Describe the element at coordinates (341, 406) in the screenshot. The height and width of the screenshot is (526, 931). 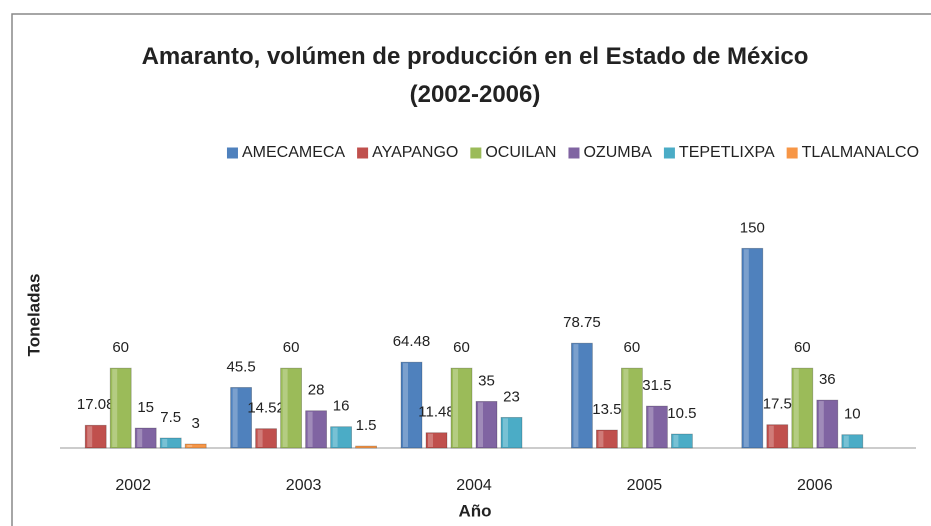
I see `value-label: 16` at that location.